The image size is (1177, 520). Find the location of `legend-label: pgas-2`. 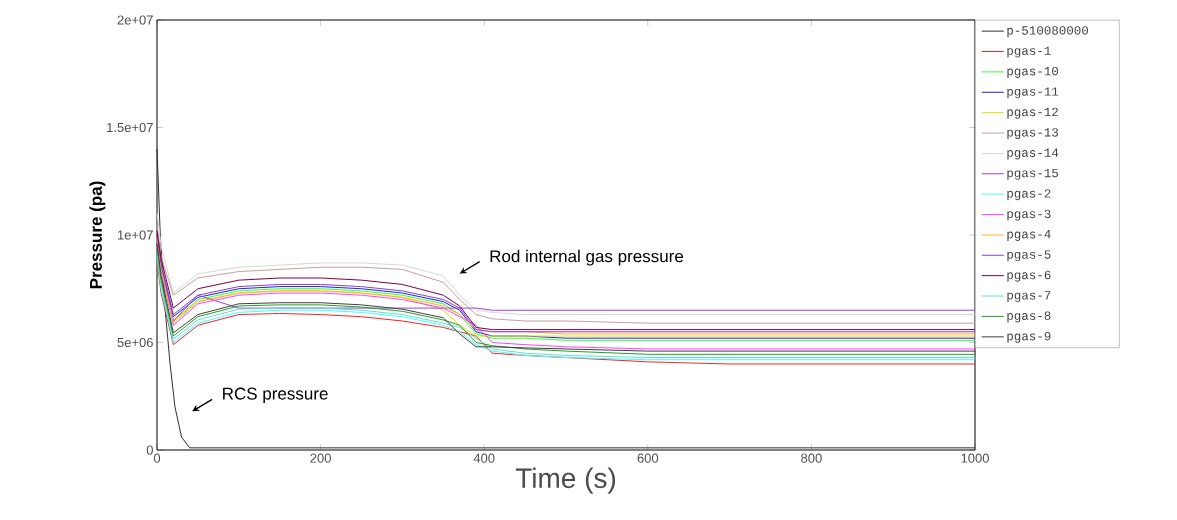

legend-label: pgas-2 is located at coordinates (1029, 195).